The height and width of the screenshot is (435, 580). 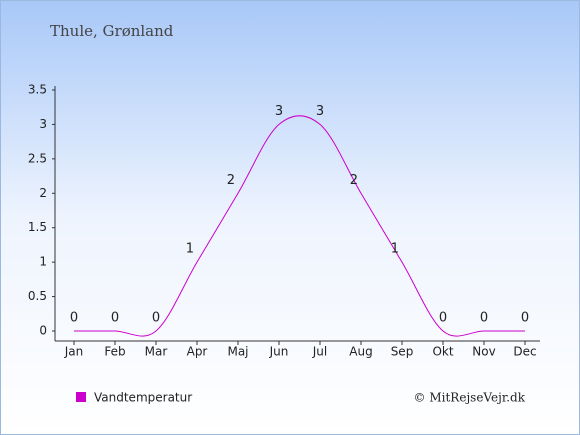 What do you see at coordinates (74, 352) in the screenshot?
I see `x-tick-label: Jan` at bounding box center [74, 352].